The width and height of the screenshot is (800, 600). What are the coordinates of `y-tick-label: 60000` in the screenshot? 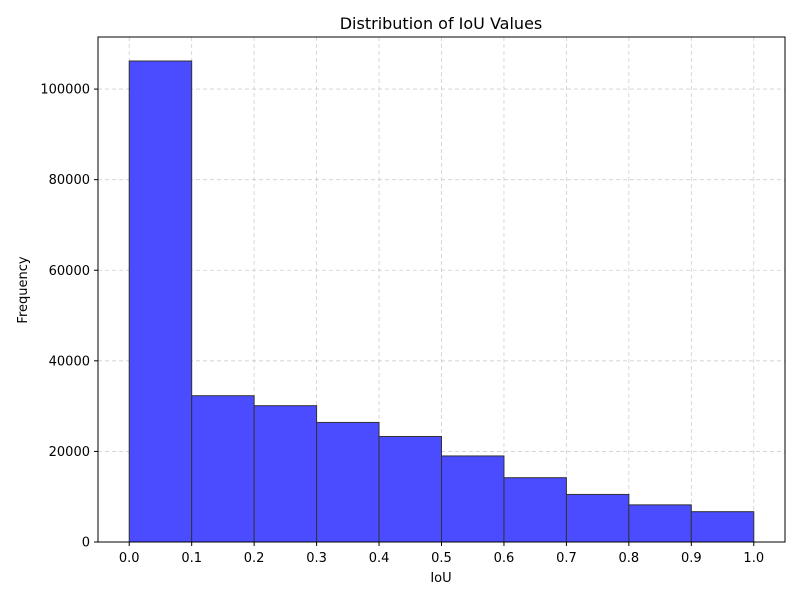 It's located at (69, 271).